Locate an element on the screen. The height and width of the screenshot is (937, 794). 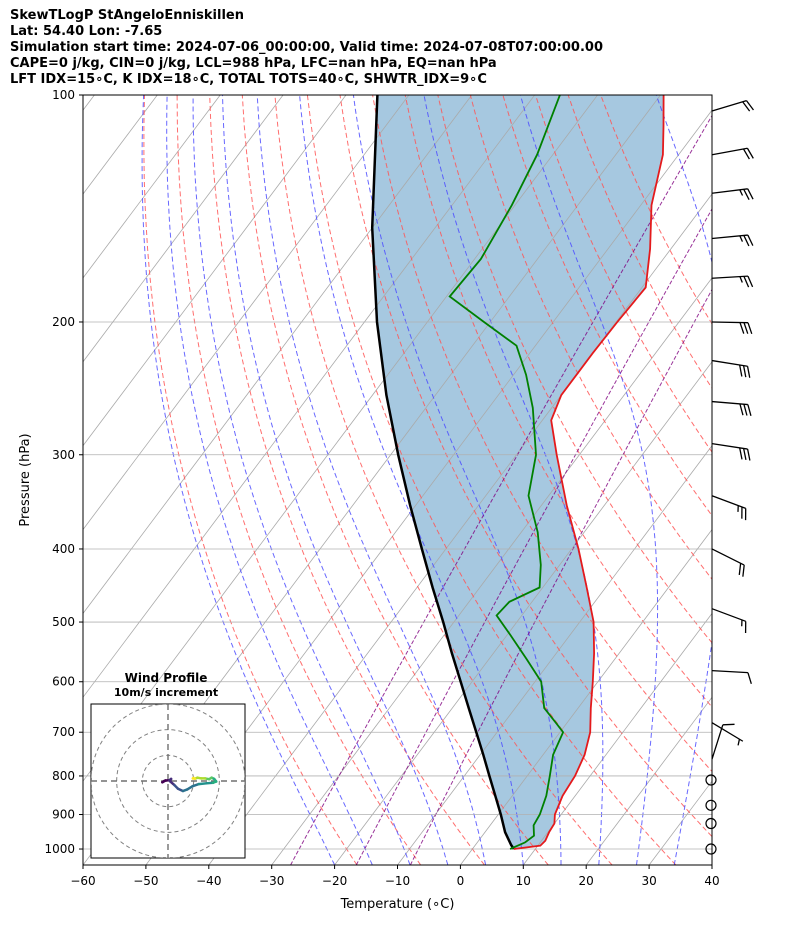
x-tick-label: 0 is located at coordinates (461, 881).